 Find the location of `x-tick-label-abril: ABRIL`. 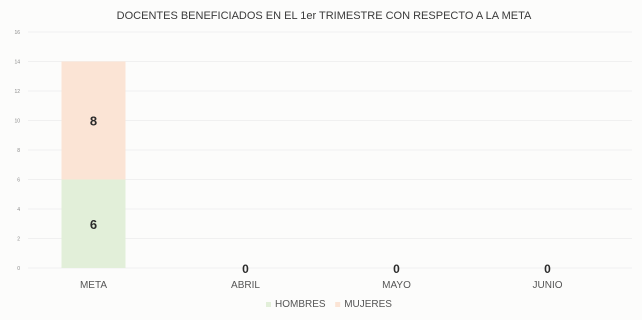

x-tick-label-abril: ABRIL is located at coordinates (245, 285).